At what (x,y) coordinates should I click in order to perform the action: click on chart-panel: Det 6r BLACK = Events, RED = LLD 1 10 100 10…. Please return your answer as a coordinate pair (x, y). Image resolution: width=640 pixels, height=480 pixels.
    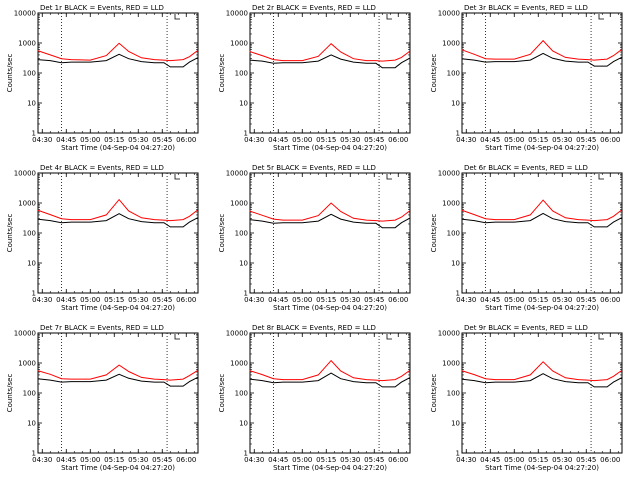
    Looking at the image, I should click on (526, 238).